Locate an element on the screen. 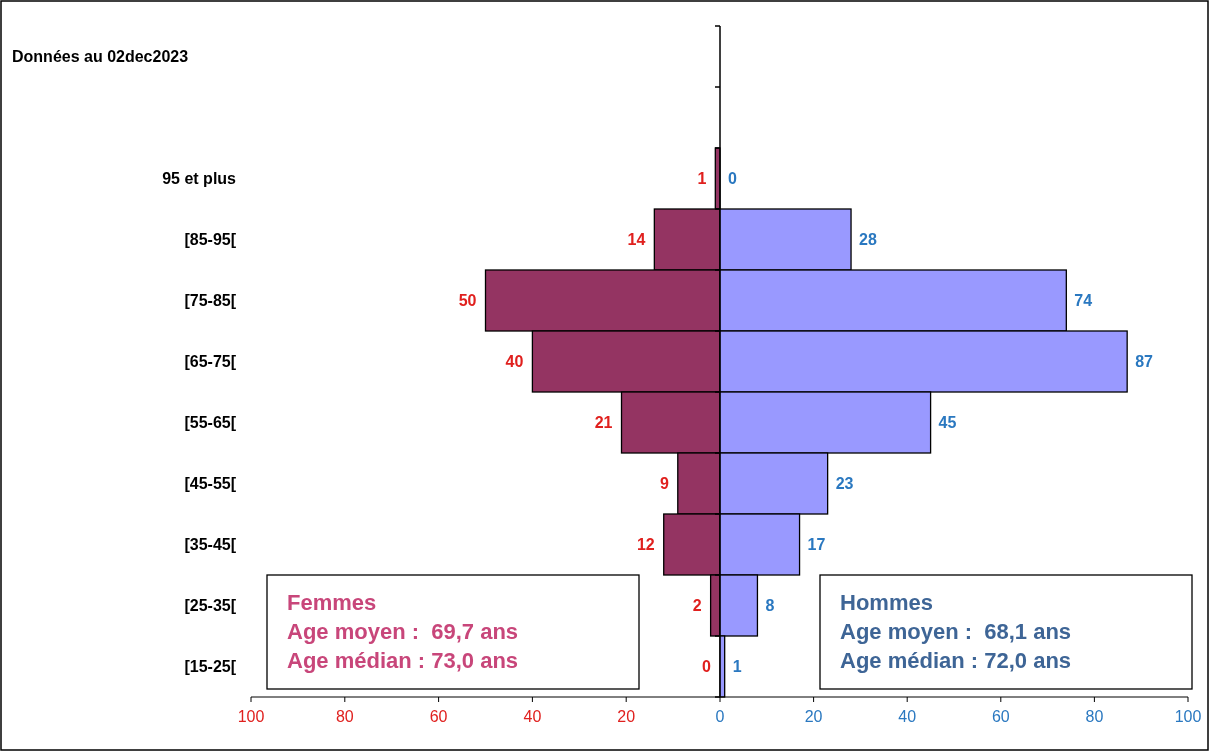 This screenshot has width=1209, height=751. text: Données au 02dec2023 is located at coordinates (100, 57).